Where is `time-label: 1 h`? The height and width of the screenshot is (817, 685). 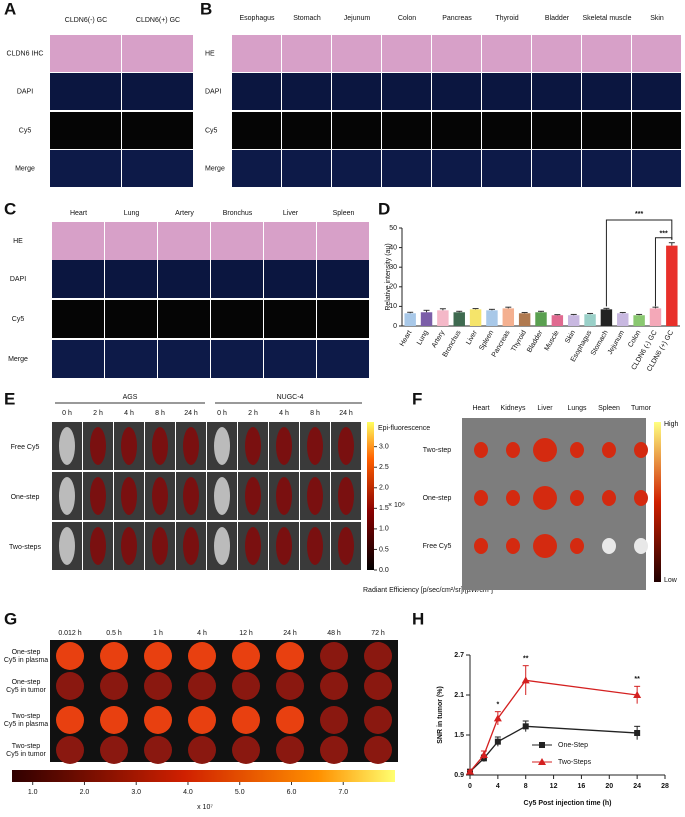 time-label: 1 h is located at coordinates (158, 633).